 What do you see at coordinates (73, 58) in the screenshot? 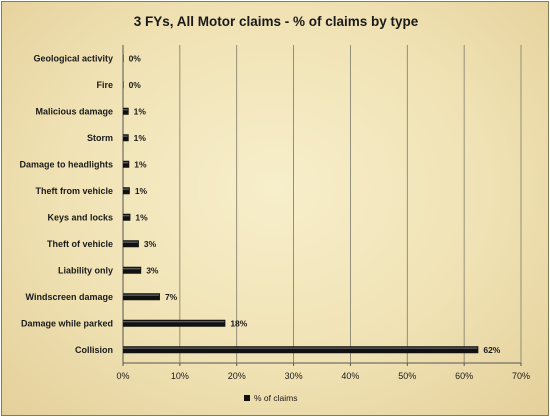
I see `category-label: Geological activity` at bounding box center [73, 58].